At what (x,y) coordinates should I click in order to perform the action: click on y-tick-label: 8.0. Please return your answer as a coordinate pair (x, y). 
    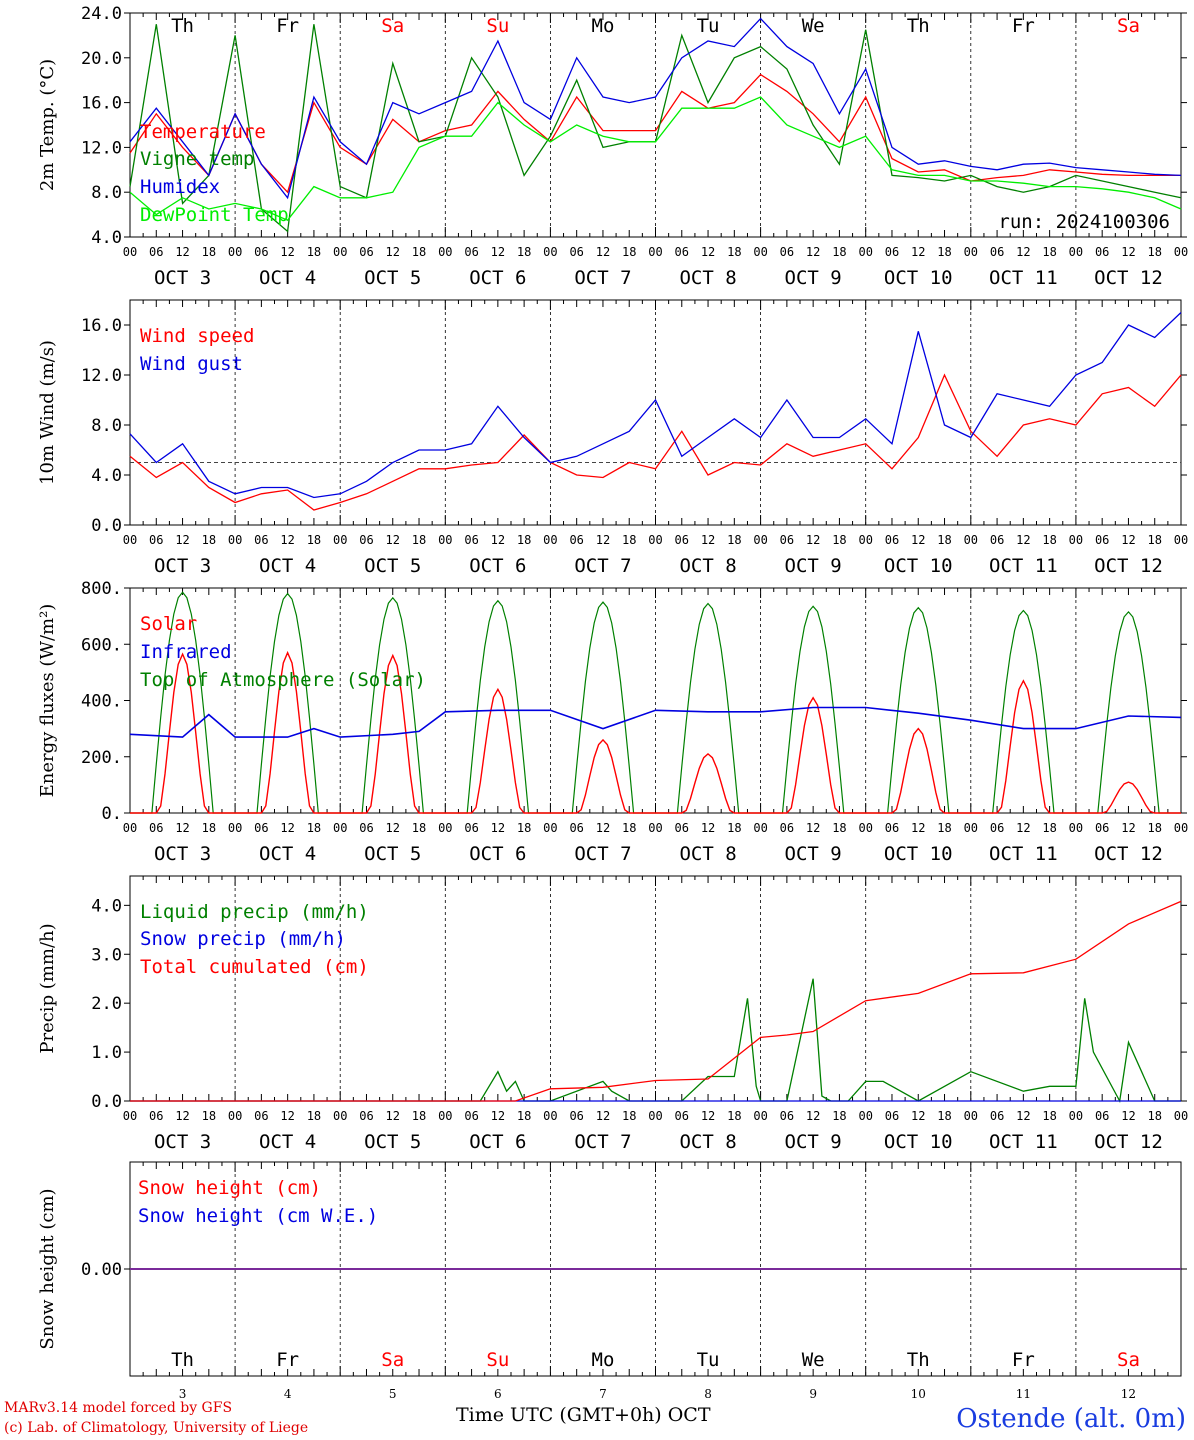
    Looking at the image, I should click on (106, 426).